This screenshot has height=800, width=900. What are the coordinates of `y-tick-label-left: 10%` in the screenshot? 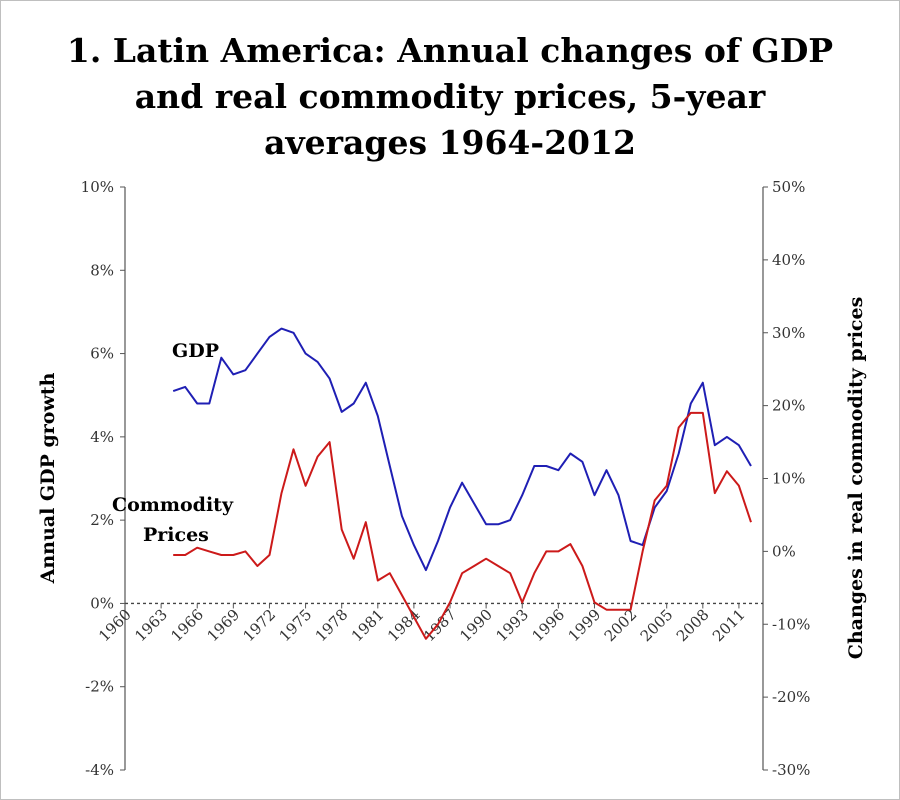 It's located at (97, 187).